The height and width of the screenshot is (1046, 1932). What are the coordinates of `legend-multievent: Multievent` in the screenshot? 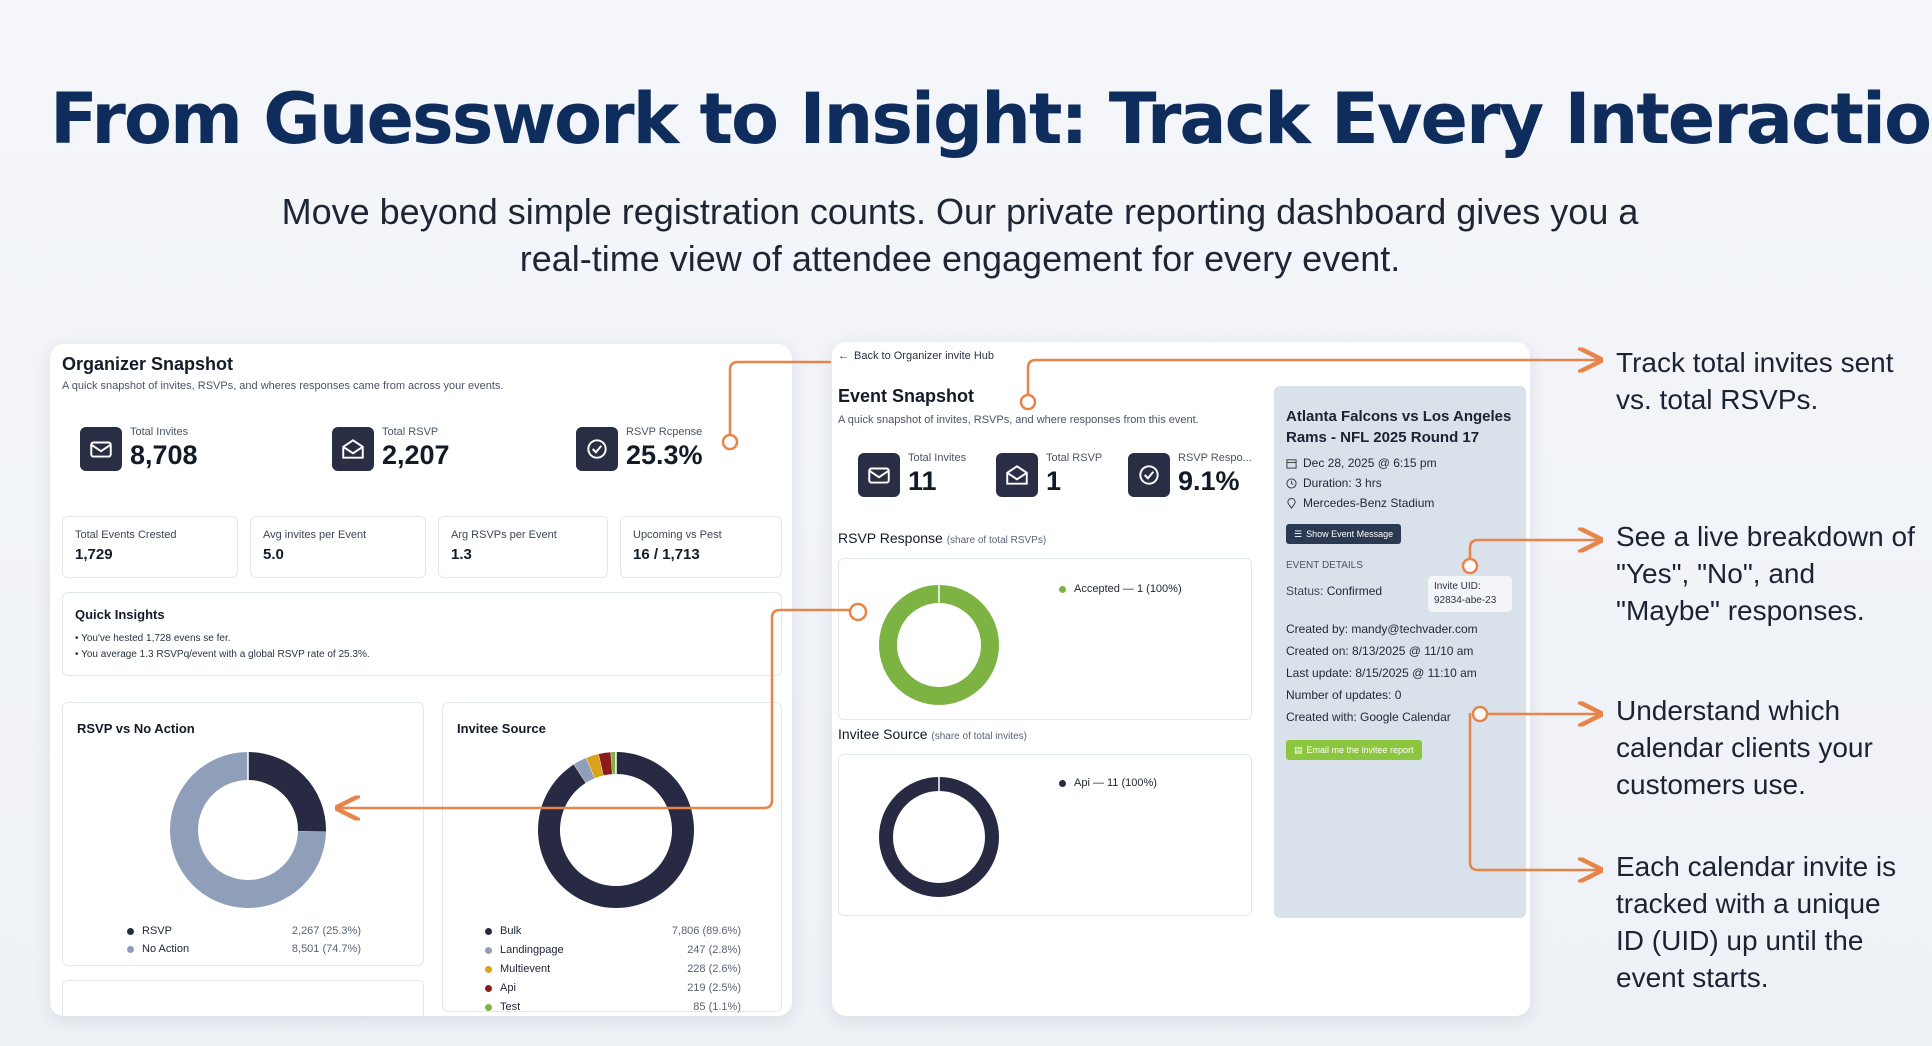 It's located at (517, 969).